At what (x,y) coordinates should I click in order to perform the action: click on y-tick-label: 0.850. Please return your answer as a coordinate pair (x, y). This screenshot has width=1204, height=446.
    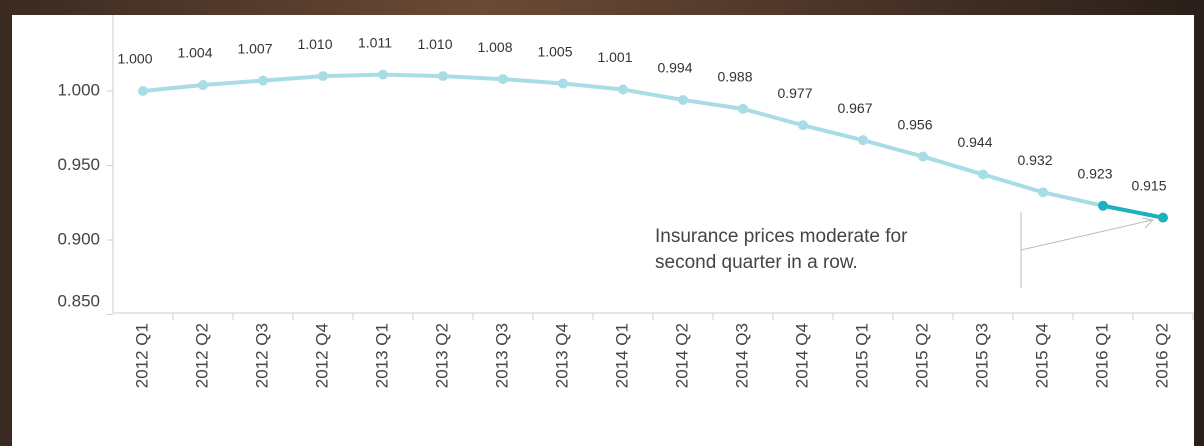
    Looking at the image, I should click on (78, 300).